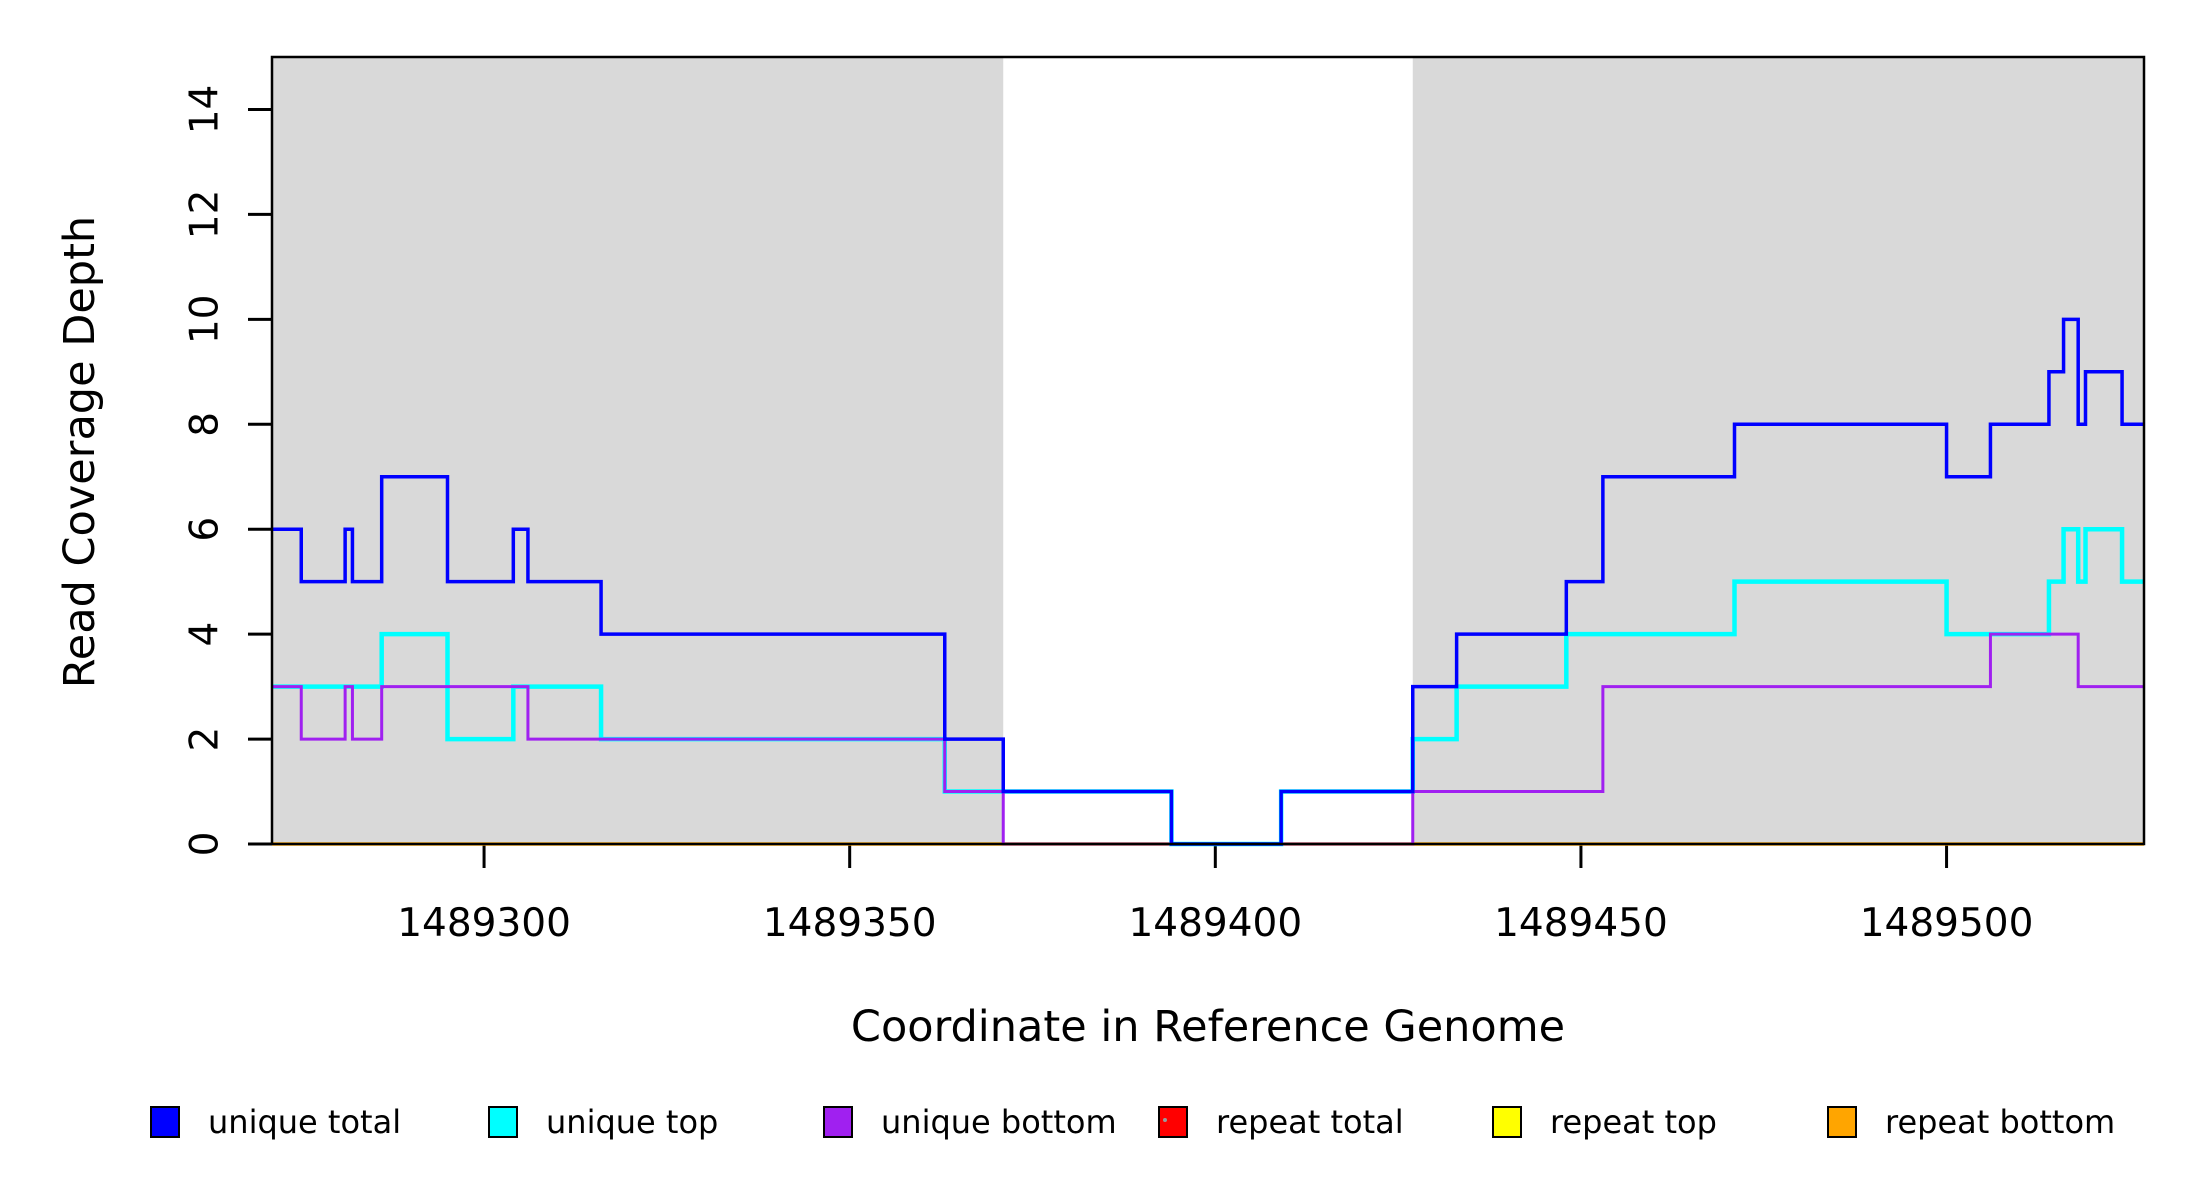  Describe the element at coordinates (205, 529) in the screenshot. I see `y-axis-tick-label: 6` at that location.